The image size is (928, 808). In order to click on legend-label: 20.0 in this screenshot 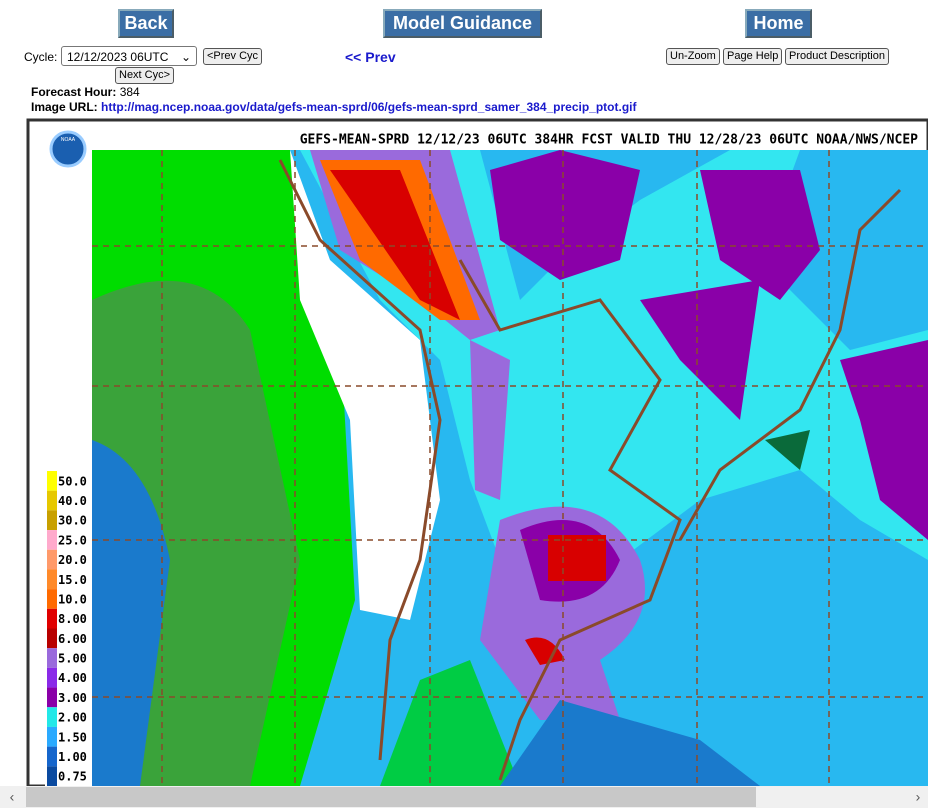, I will do `click(72, 560)`.